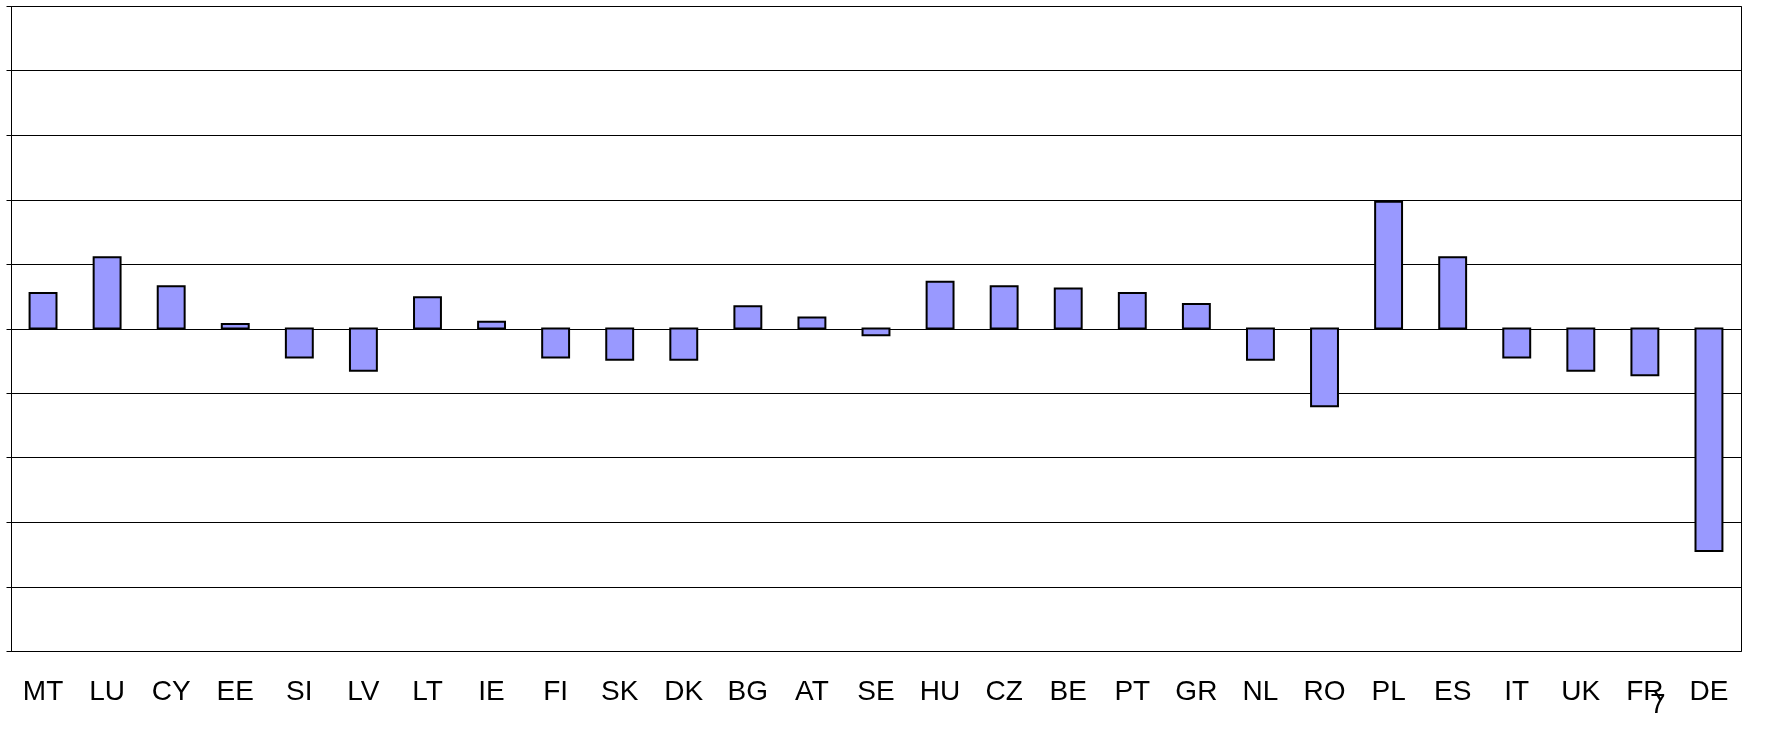  What do you see at coordinates (1068, 690) in the screenshot?
I see `x-tick-label: BE` at bounding box center [1068, 690].